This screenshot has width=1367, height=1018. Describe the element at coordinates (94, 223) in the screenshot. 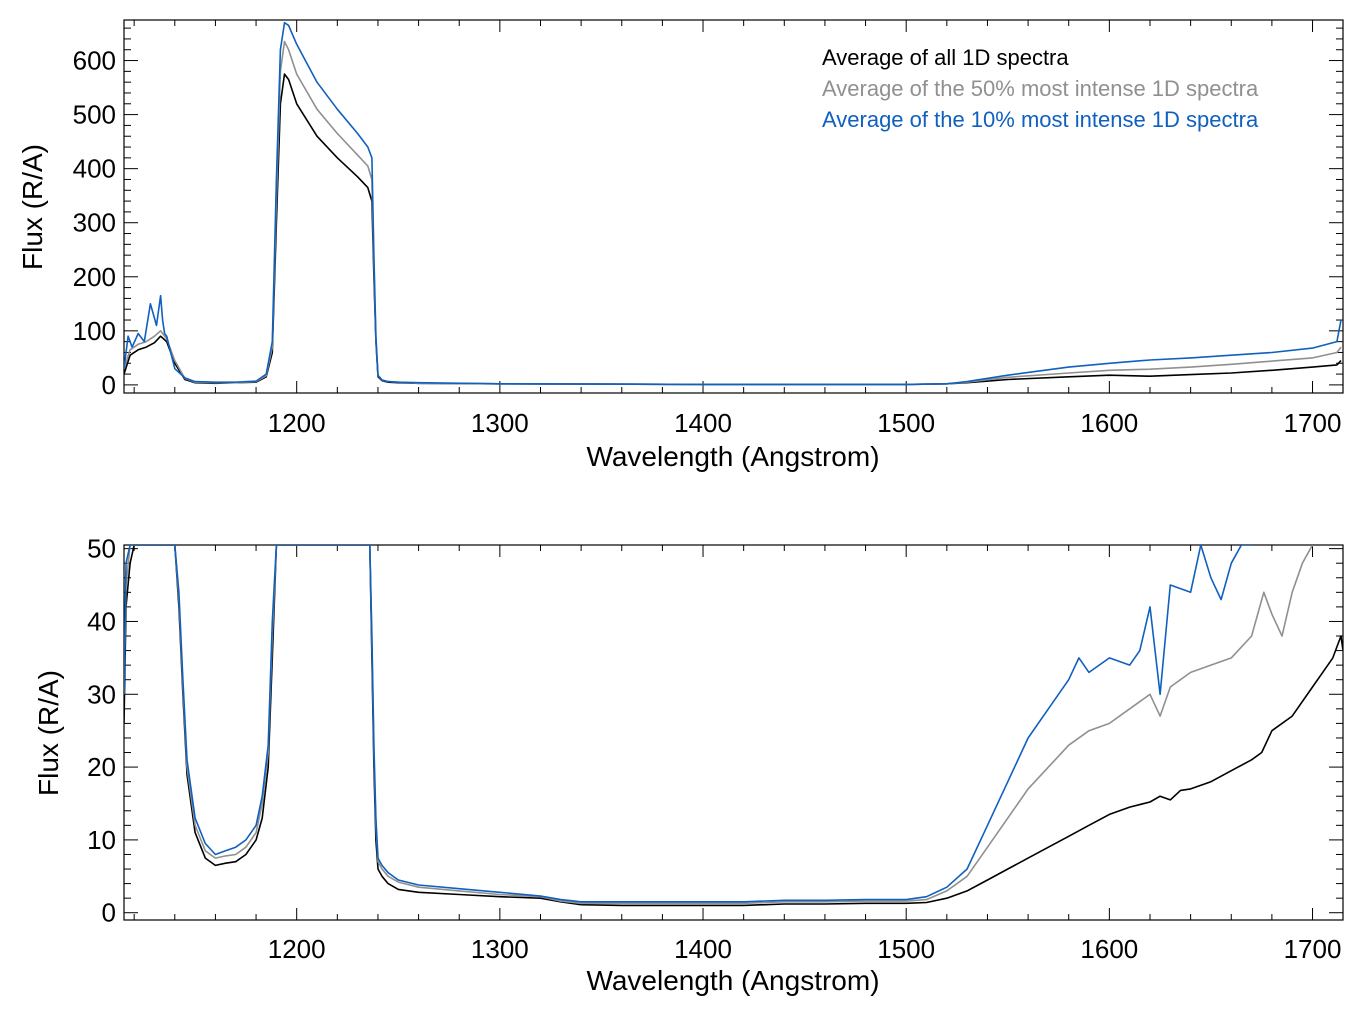

I see `top-y-tick-label: 300` at that location.